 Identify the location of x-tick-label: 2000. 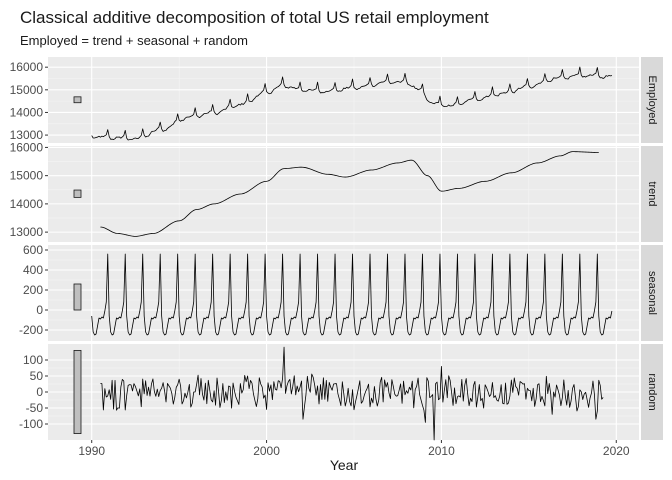
(266, 451).